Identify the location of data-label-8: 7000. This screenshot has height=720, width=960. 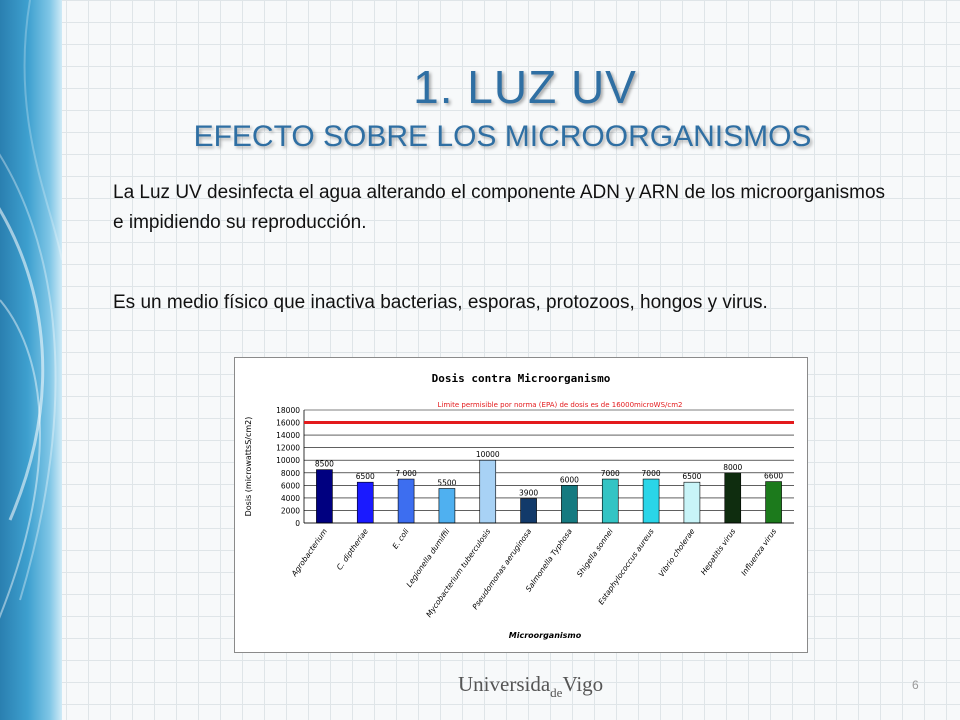
(651, 473).